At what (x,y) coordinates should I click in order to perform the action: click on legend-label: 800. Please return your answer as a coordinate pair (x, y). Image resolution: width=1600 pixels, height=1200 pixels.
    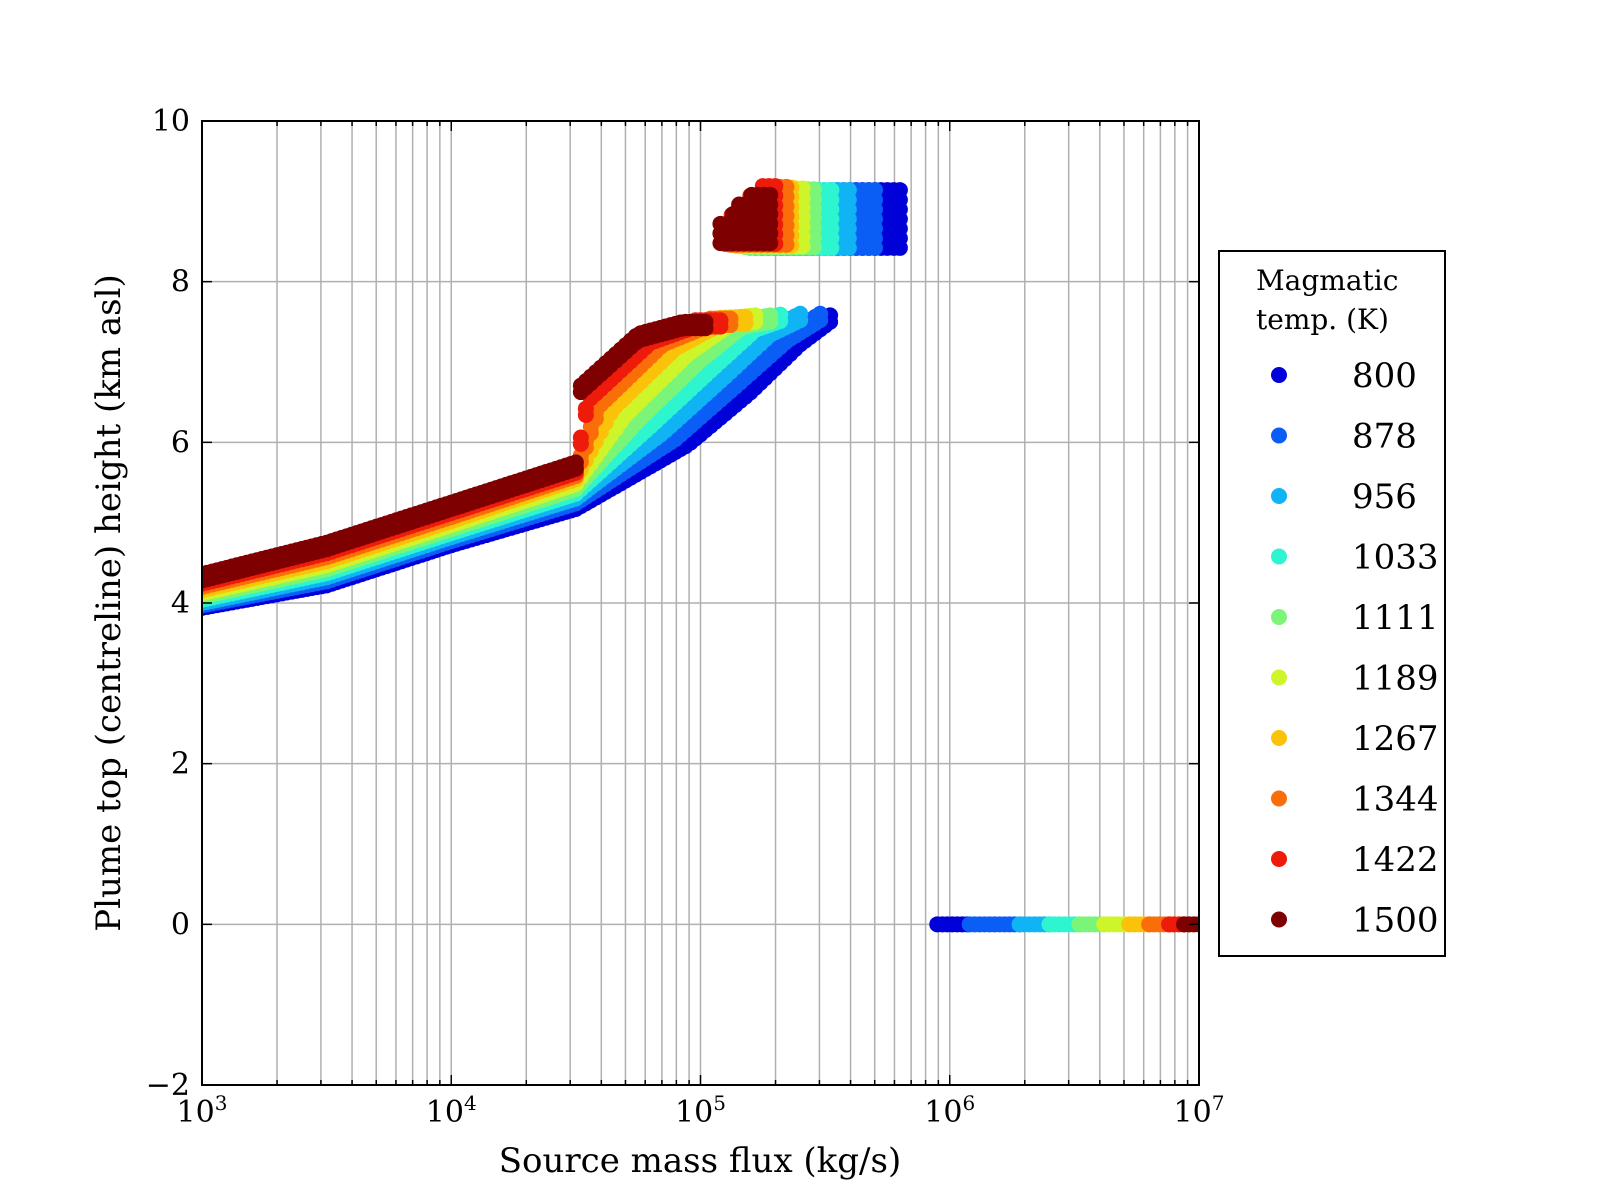
    Looking at the image, I should click on (1384, 376).